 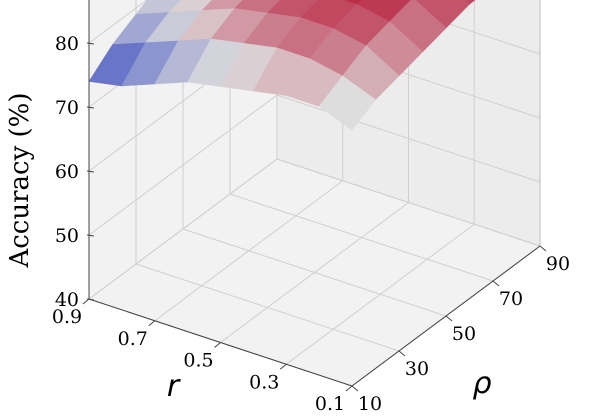 I want to click on z-tick-label: 70, so click(x=67, y=108).